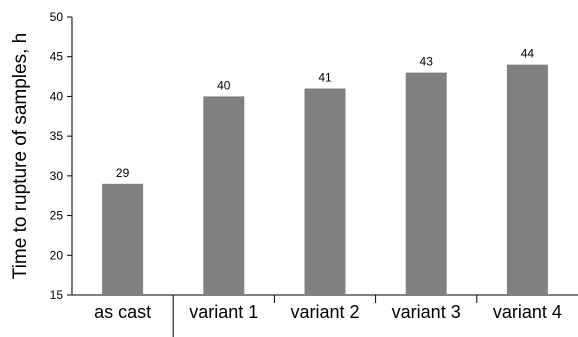 Image resolution: width=578 pixels, height=337 pixels. Describe the element at coordinates (57, 255) in the screenshot. I see `y-tick-label: 20` at that location.